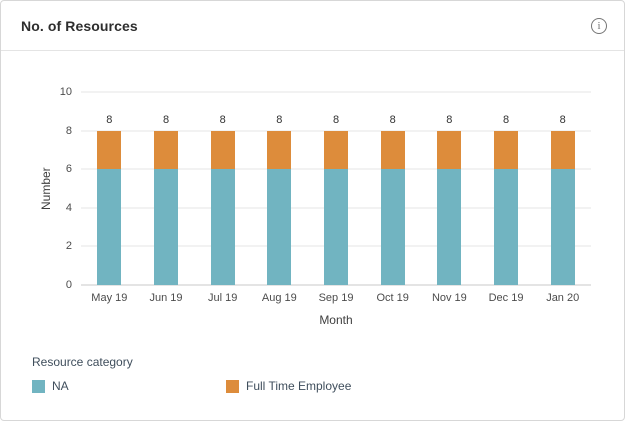 The height and width of the screenshot is (421, 625). Describe the element at coordinates (336, 320) in the screenshot. I see `x-axis-title: Month` at that location.